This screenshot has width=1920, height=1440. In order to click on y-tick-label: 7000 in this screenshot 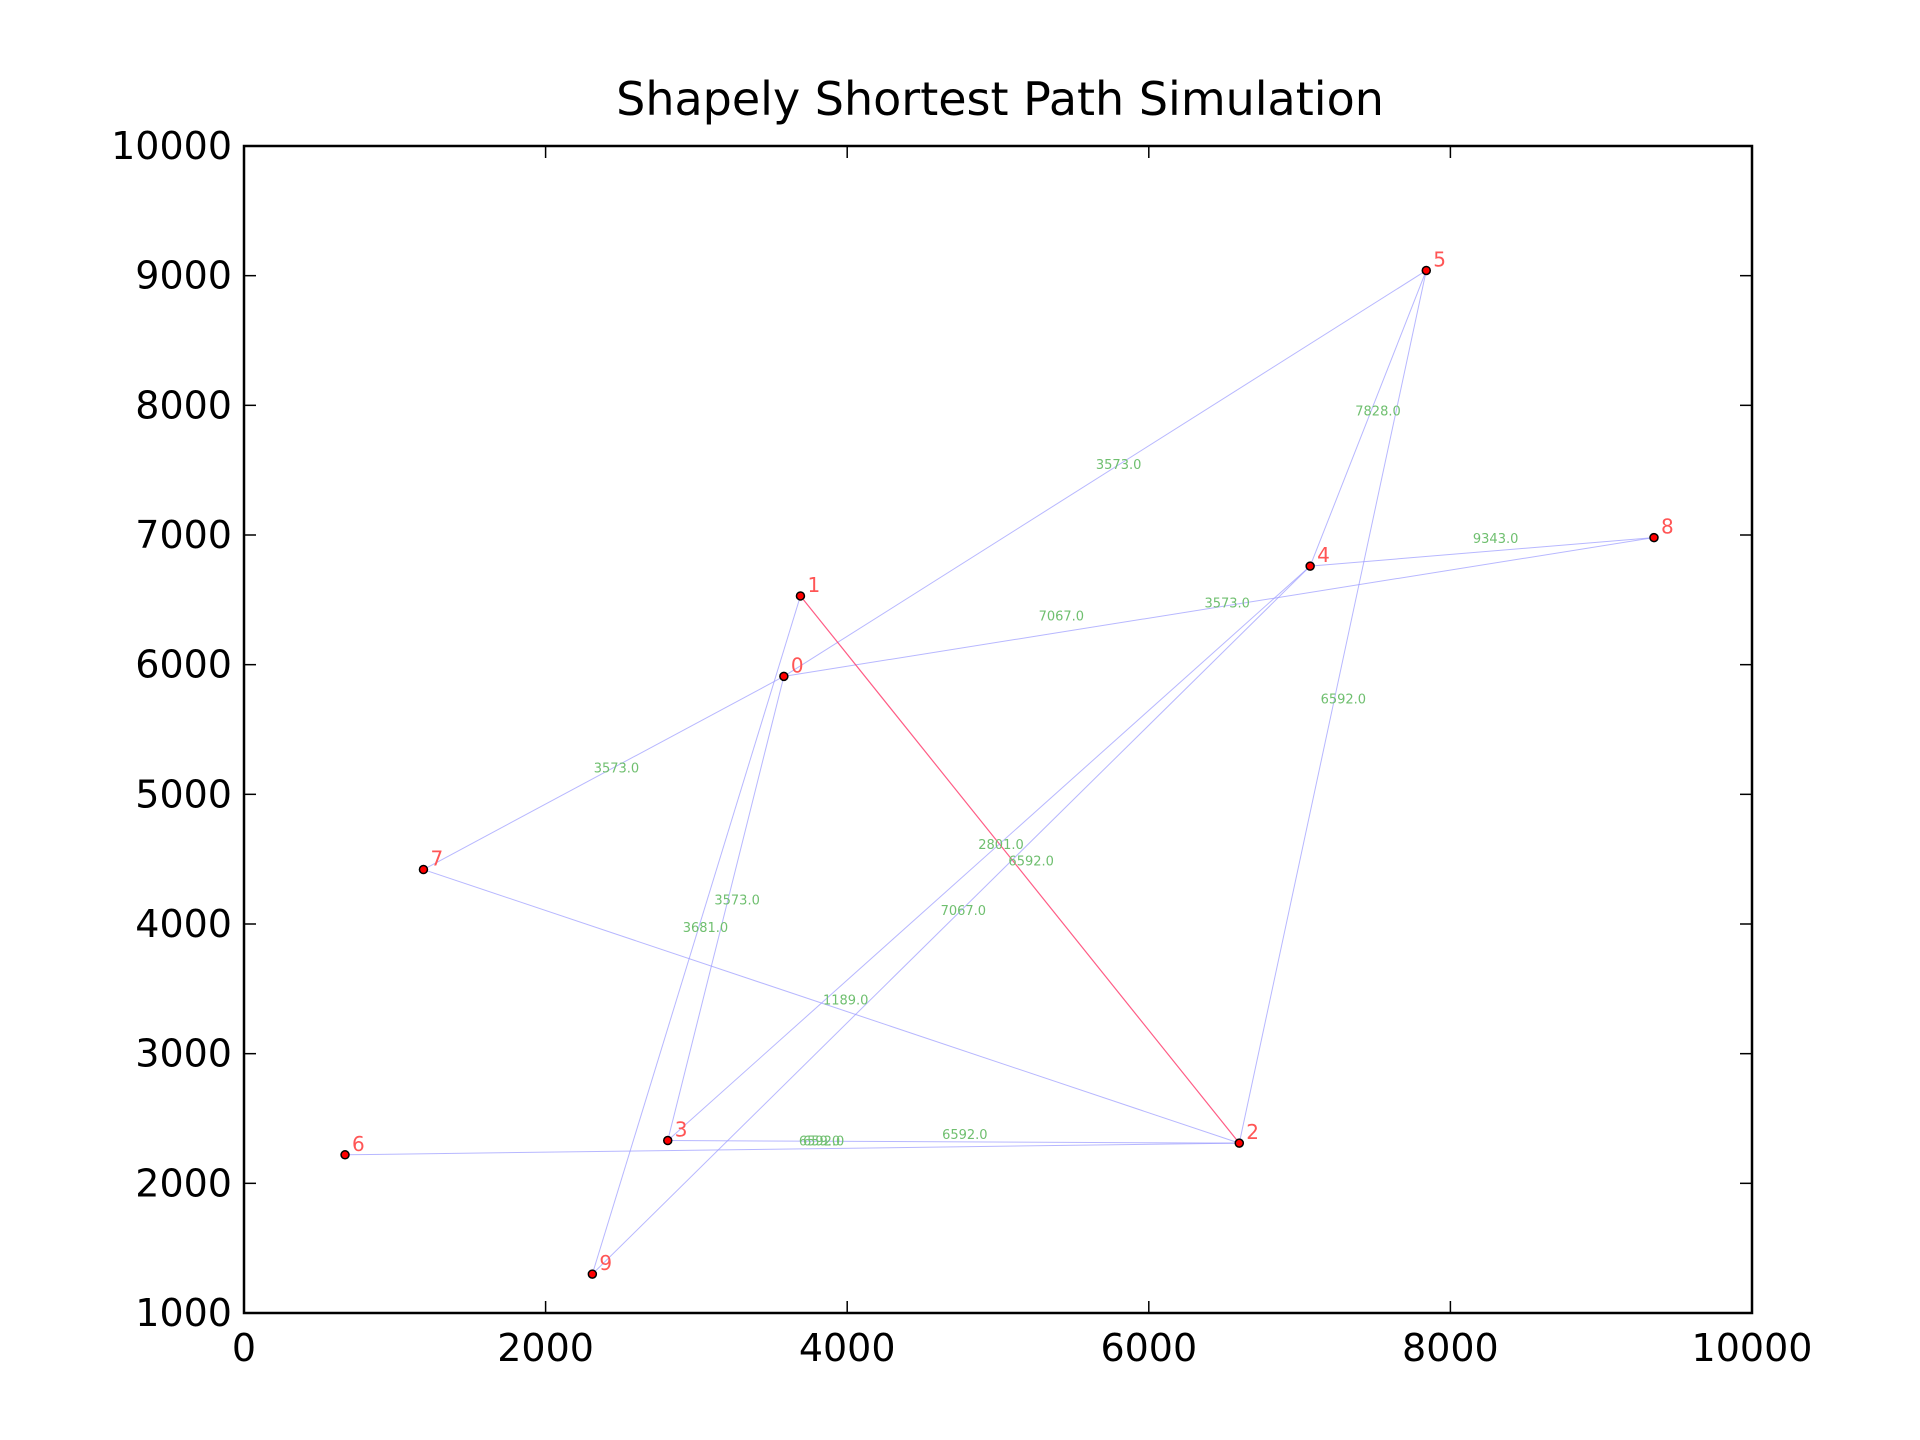, I will do `click(183, 535)`.